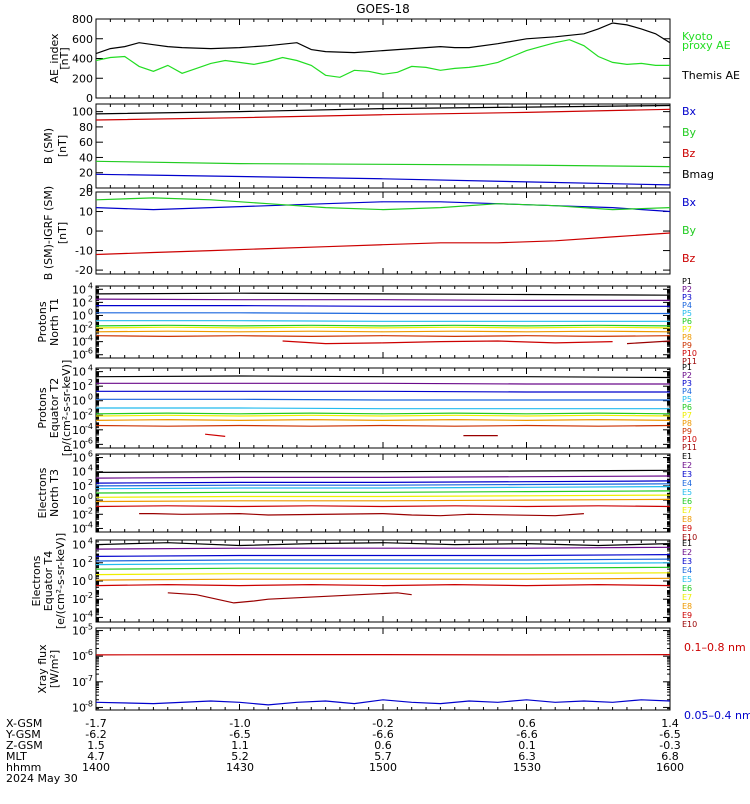 The image size is (750, 804). What do you see at coordinates (54, 493) in the screenshot?
I see `y-axis-label: North T3` at bounding box center [54, 493].